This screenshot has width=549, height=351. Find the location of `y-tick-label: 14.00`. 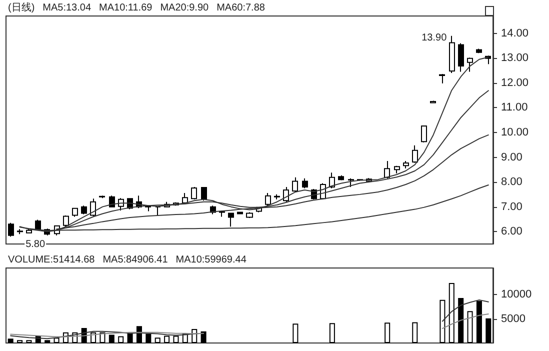

y-tick-label: 14.00 is located at coordinates (515, 33).